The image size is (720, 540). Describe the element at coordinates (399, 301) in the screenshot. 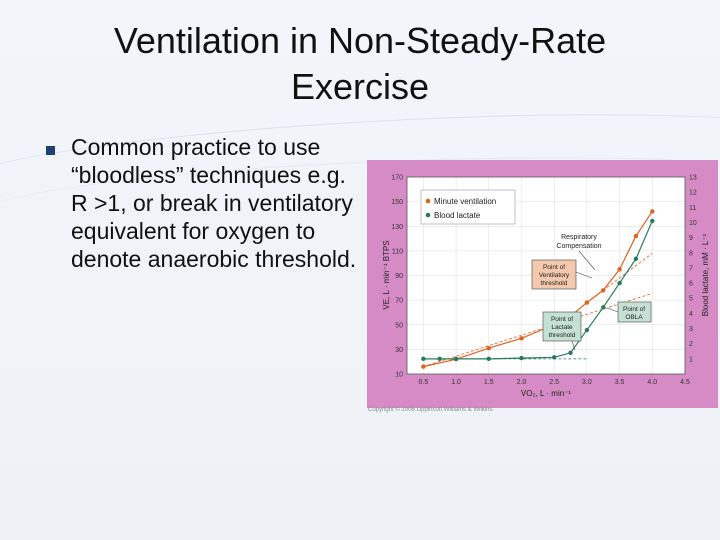

I see `y-tick-label: 70` at that location.